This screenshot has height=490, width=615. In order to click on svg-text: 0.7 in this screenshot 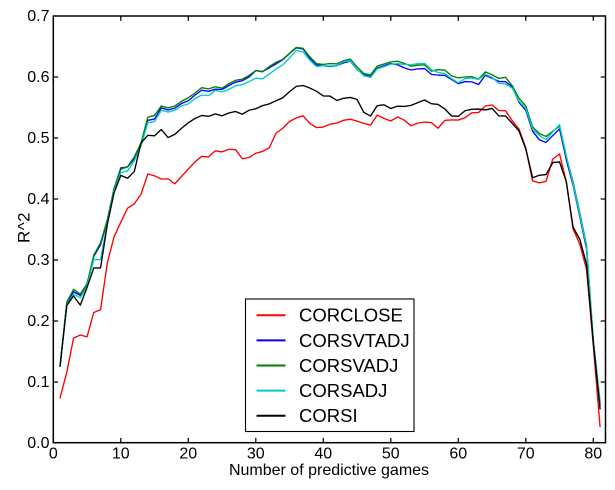, I will do `click(38, 16)`.